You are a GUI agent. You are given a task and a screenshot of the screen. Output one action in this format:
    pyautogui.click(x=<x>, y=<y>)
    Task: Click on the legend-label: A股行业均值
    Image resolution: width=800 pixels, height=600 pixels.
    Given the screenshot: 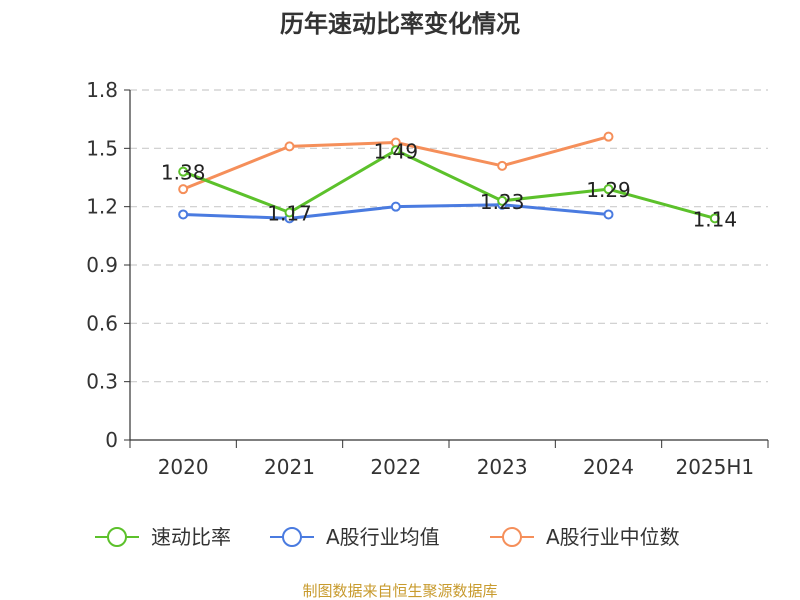 What is the action you would take?
    pyautogui.click(x=383, y=537)
    